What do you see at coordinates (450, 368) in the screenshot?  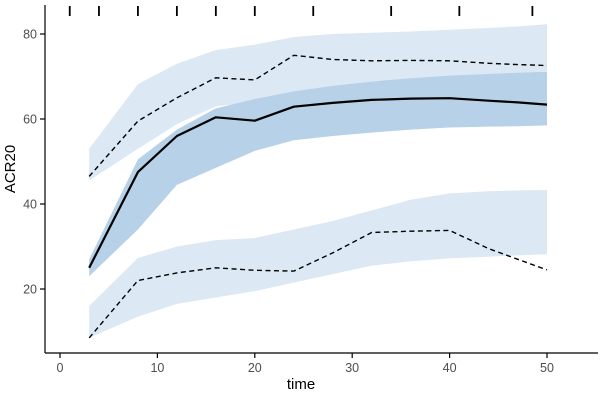 I see `x-tick-label: 40` at bounding box center [450, 368].